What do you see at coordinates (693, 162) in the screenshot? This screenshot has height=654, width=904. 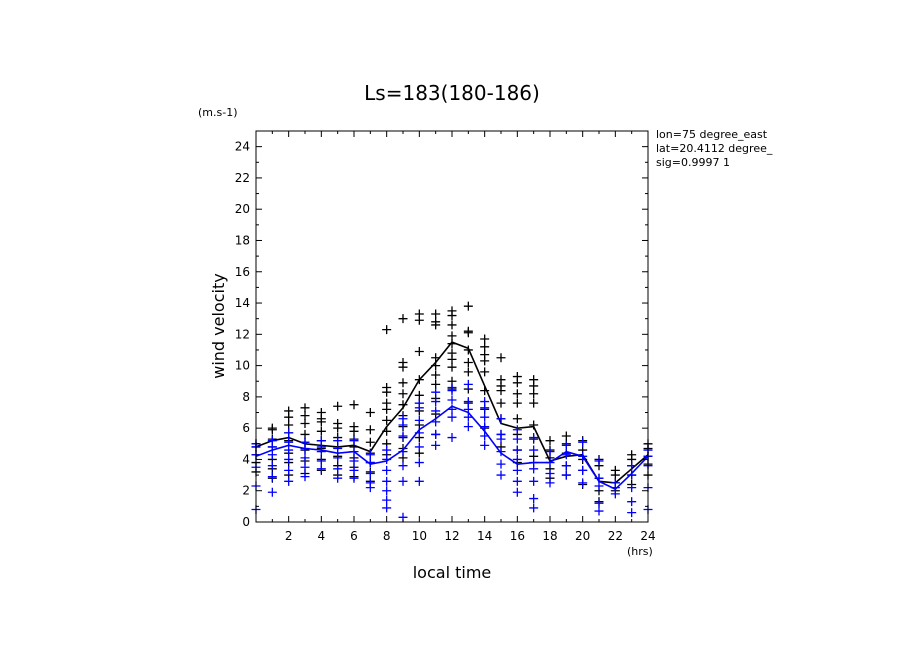 I see `annotation-sig: sig=0.9997 1` at bounding box center [693, 162].